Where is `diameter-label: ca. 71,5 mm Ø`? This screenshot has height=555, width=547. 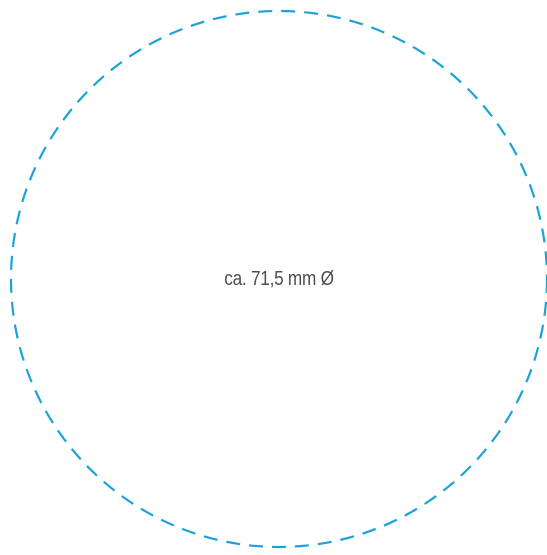
diameter-label: ca. 71,5 mm Ø is located at coordinates (279, 279).